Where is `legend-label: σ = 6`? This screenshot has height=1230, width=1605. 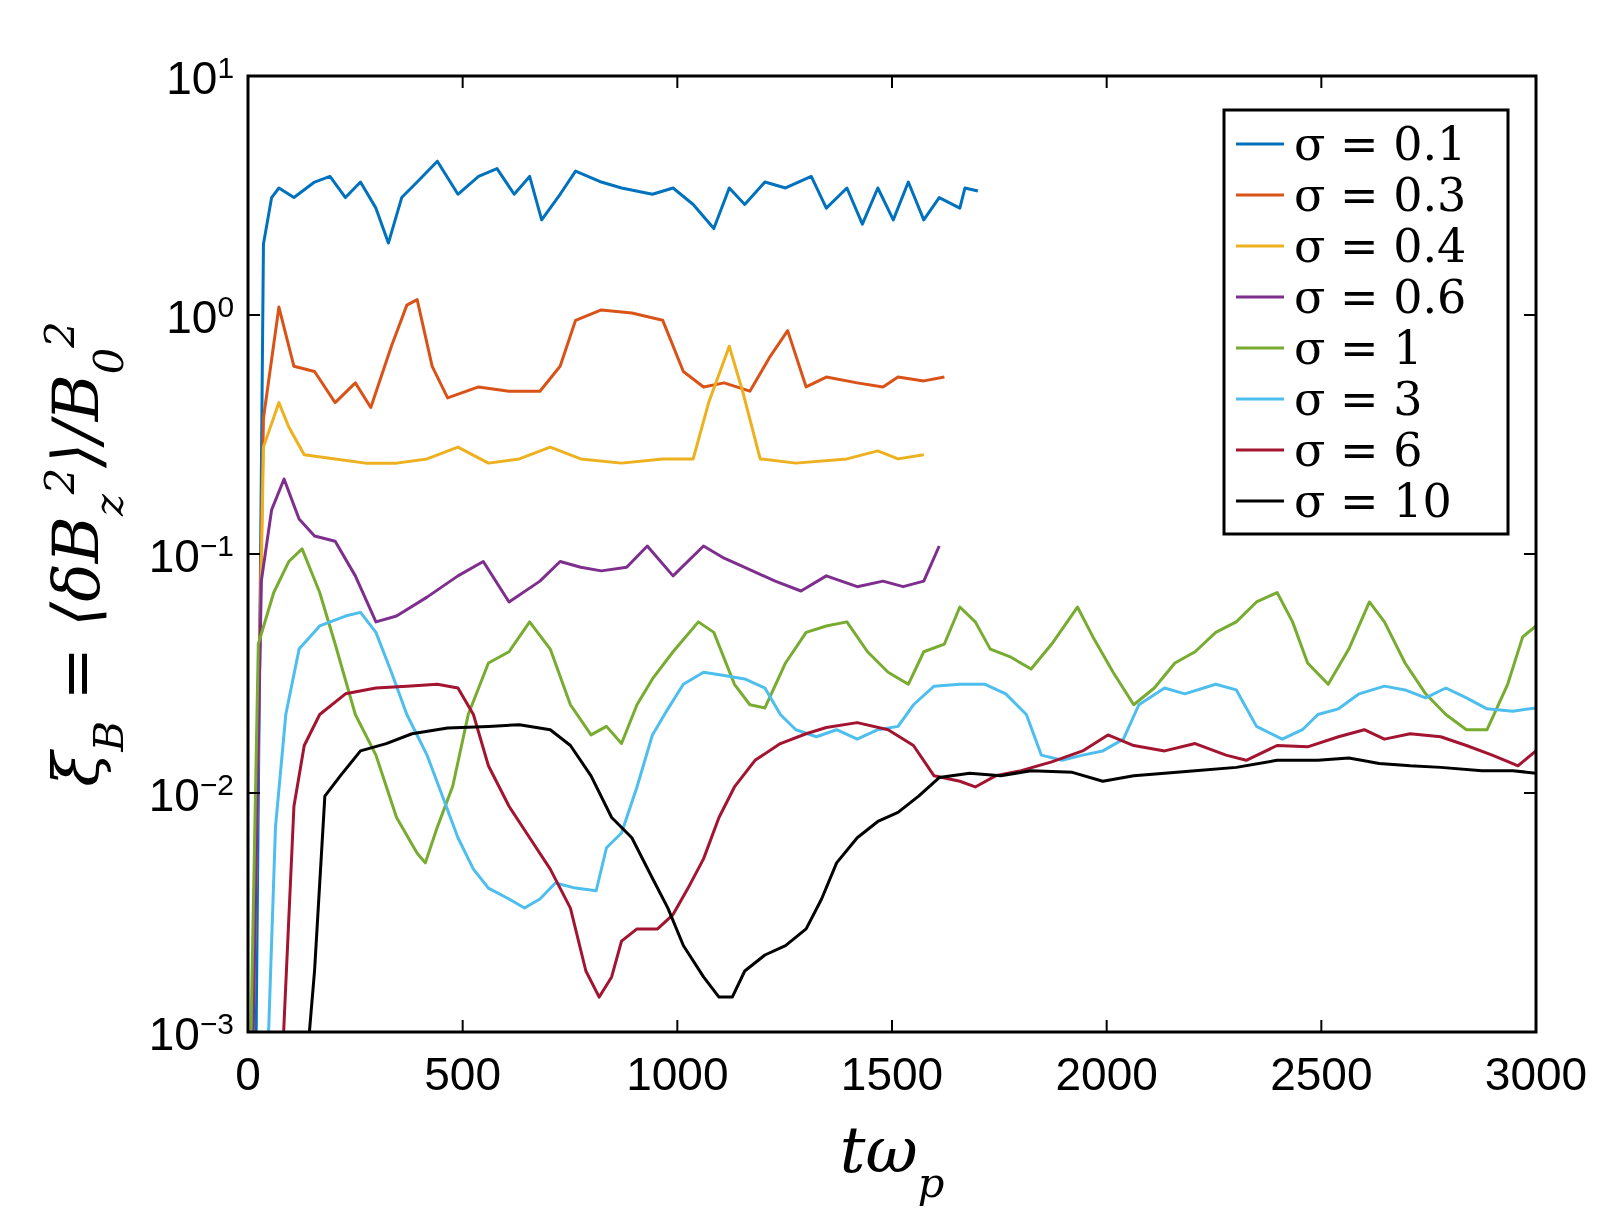
legend-label: σ = 6 is located at coordinates (1358, 450).